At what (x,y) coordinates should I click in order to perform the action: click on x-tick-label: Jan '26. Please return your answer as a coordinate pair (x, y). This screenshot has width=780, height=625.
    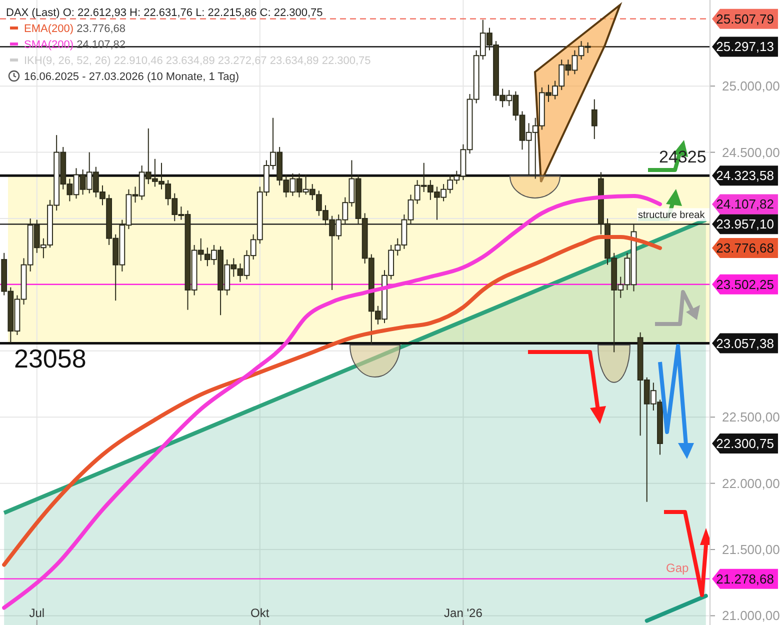
    Looking at the image, I should click on (463, 613).